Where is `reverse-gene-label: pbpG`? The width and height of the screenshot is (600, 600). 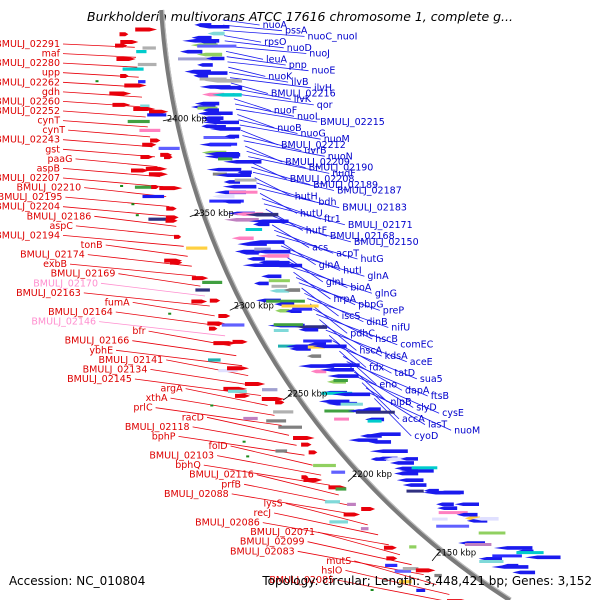 reverse-gene-label: pbpG is located at coordinates (370, 305).